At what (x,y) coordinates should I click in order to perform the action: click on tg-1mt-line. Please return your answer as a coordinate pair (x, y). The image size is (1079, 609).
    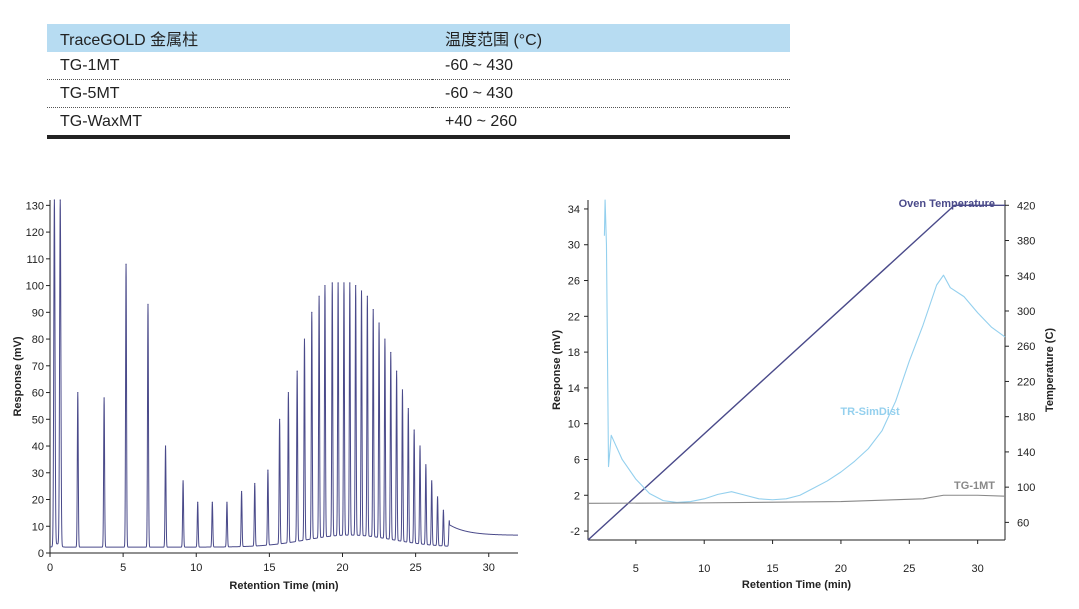
    Looking at the image, I should click on (796, 499).